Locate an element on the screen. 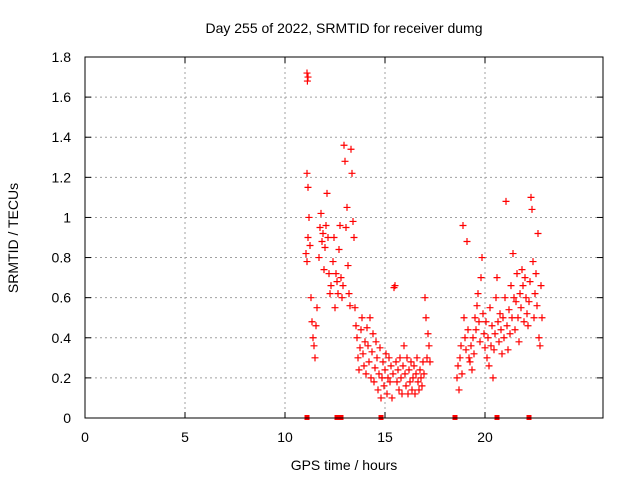  y-axis-label: SRMTID / TECUs is located at coordinates (13, 238).